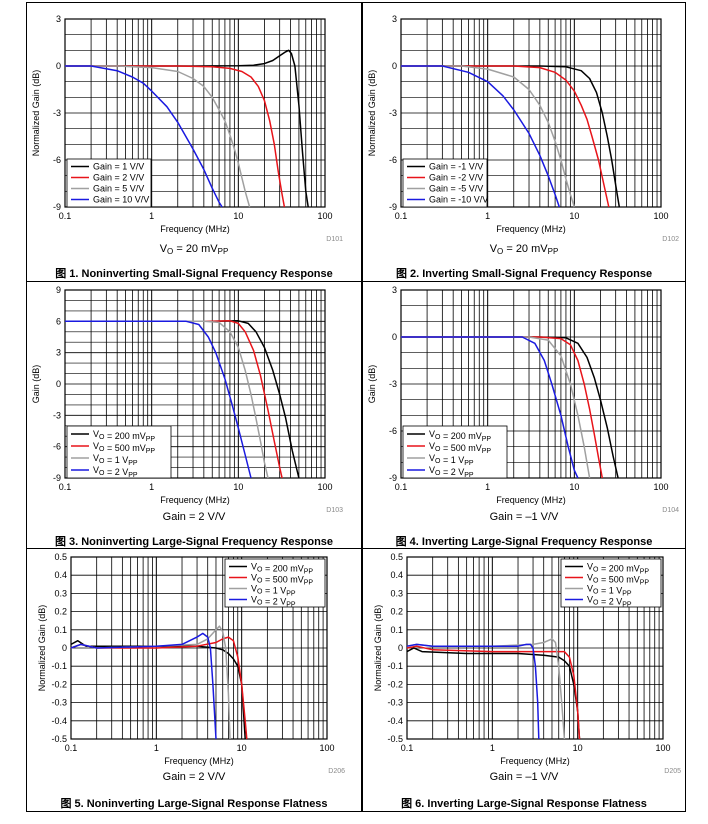 The image size is (708, 824). What do you see at coordinates (524, 777) in the screenshot?
I see `fig6-condition: Gain = –1 V/V` at bounding box center [524, 777].